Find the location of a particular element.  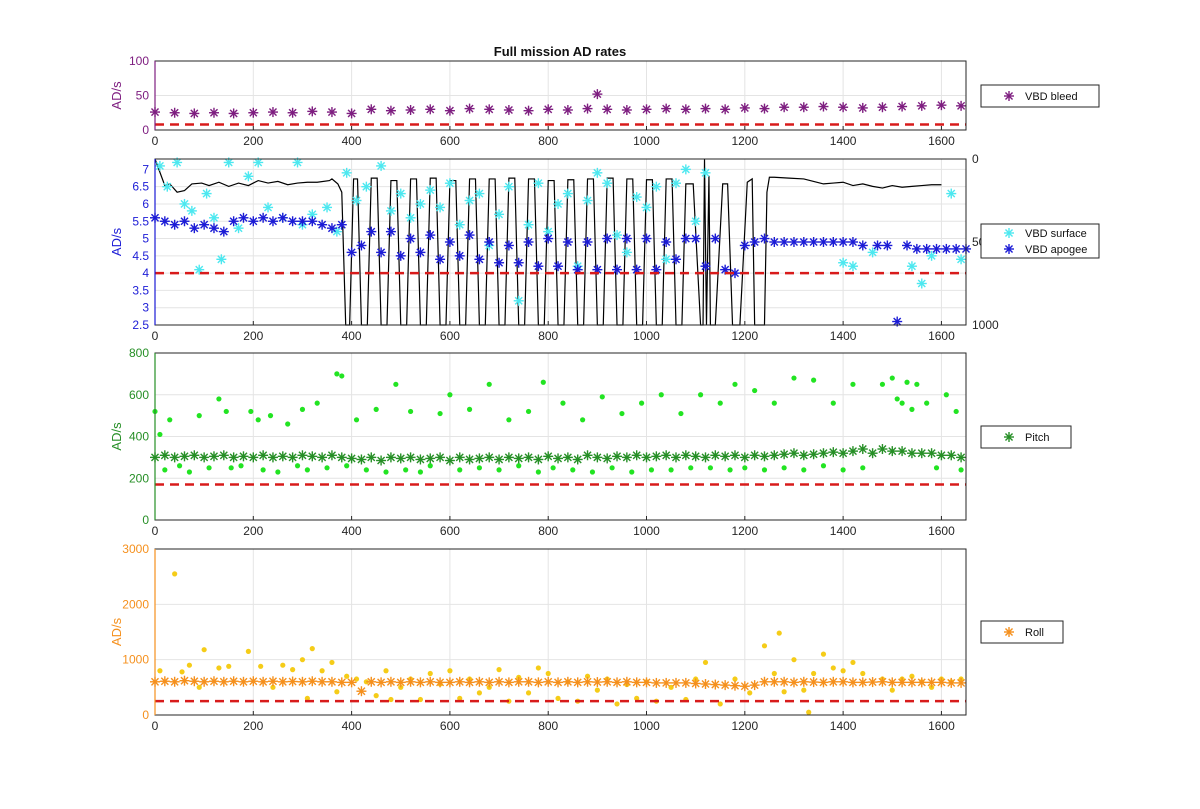

y-tick-label: 2.5 is located at coordinates (140, 325).